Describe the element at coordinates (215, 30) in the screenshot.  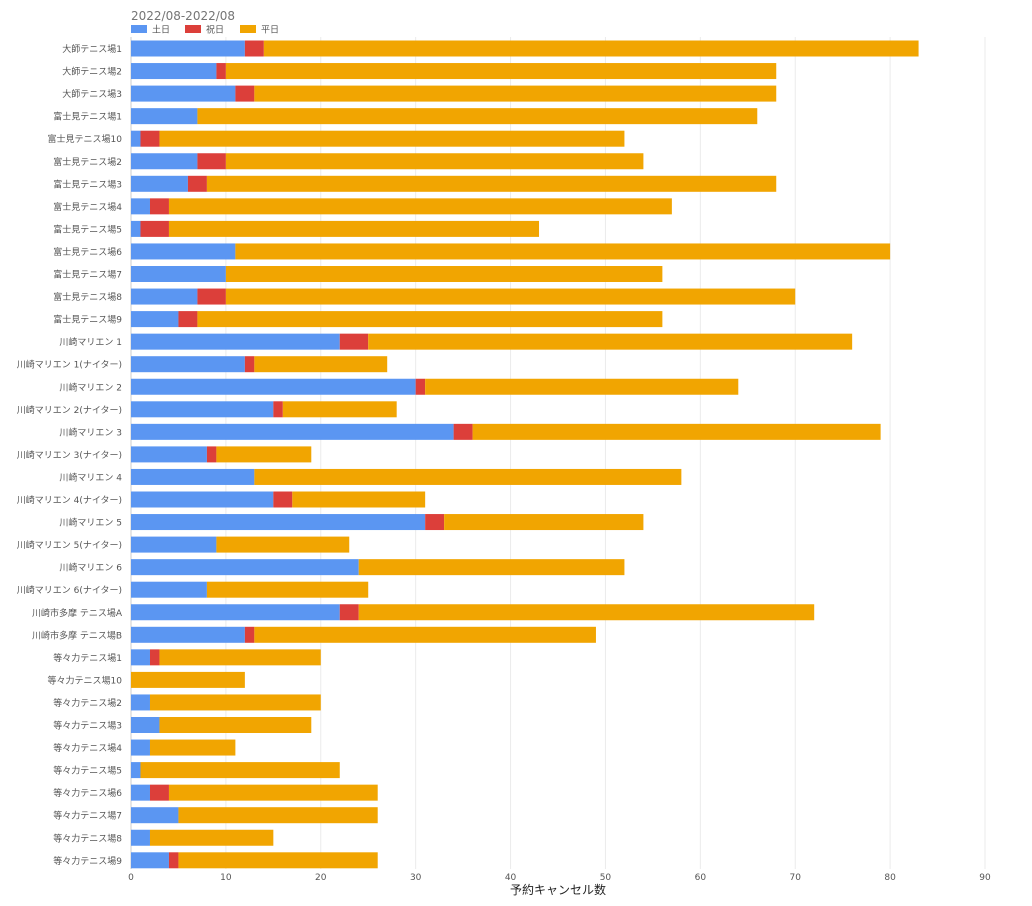
I see `legend-label: 祝日` at that location.